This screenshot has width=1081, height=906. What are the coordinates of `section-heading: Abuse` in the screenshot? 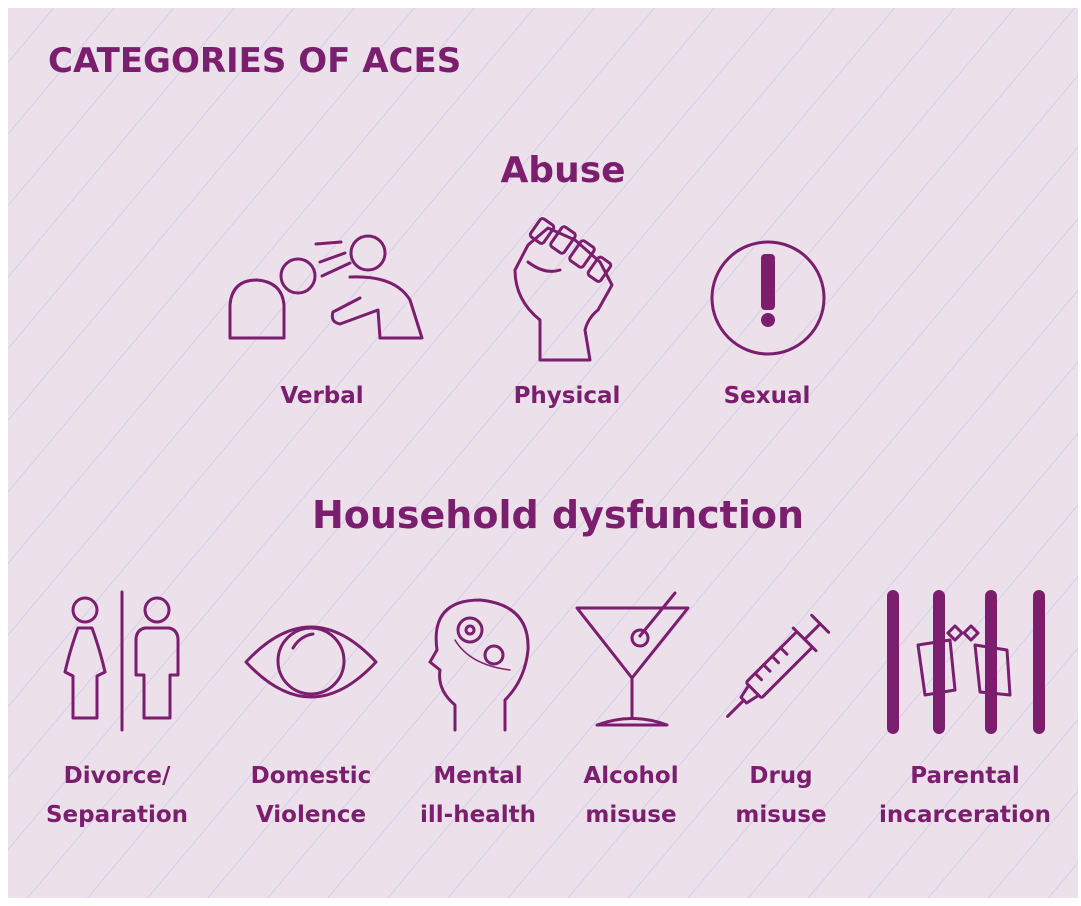 It's located at (562, 170).